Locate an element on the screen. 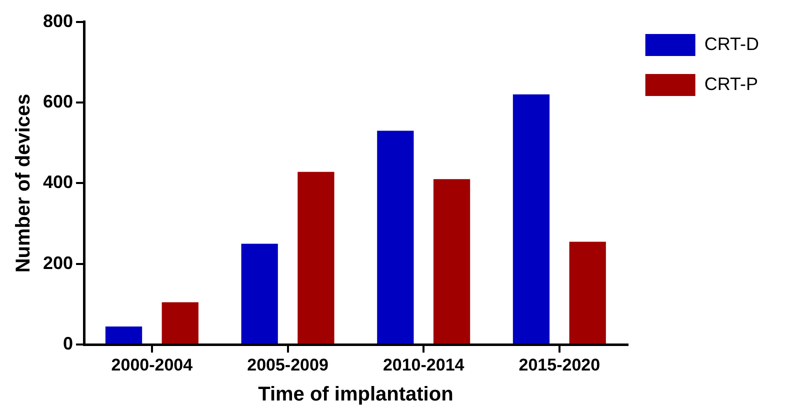 This screenshot has width=787, height=419. x-tick-label: 2005-2009 is located at coordinates (287, 364).